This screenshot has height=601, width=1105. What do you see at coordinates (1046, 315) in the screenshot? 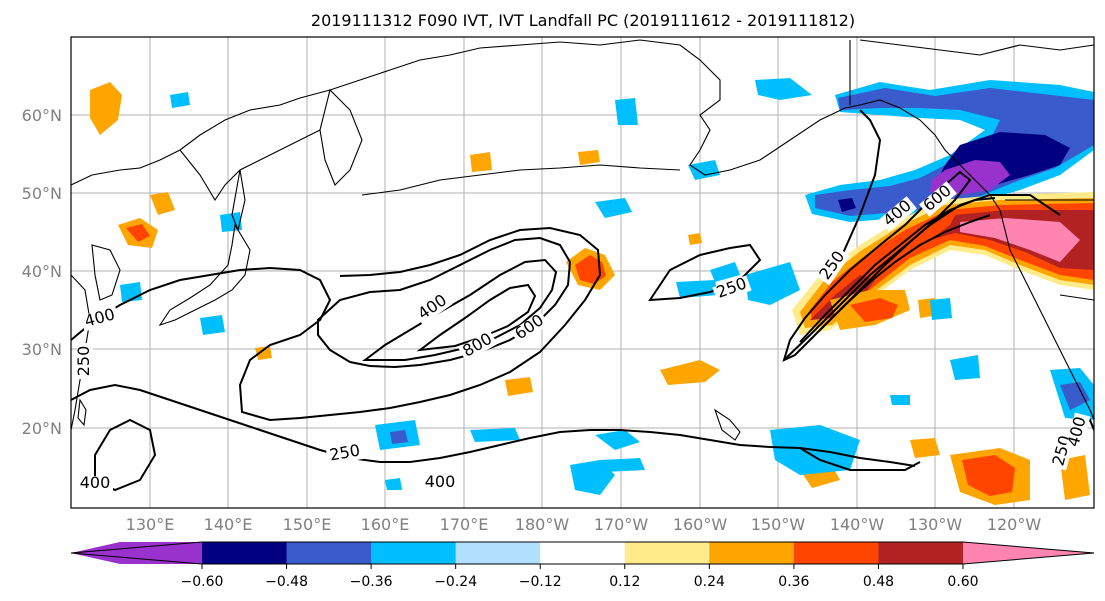
I see `coast-north-america-west` at bounding box center [1046, 315].